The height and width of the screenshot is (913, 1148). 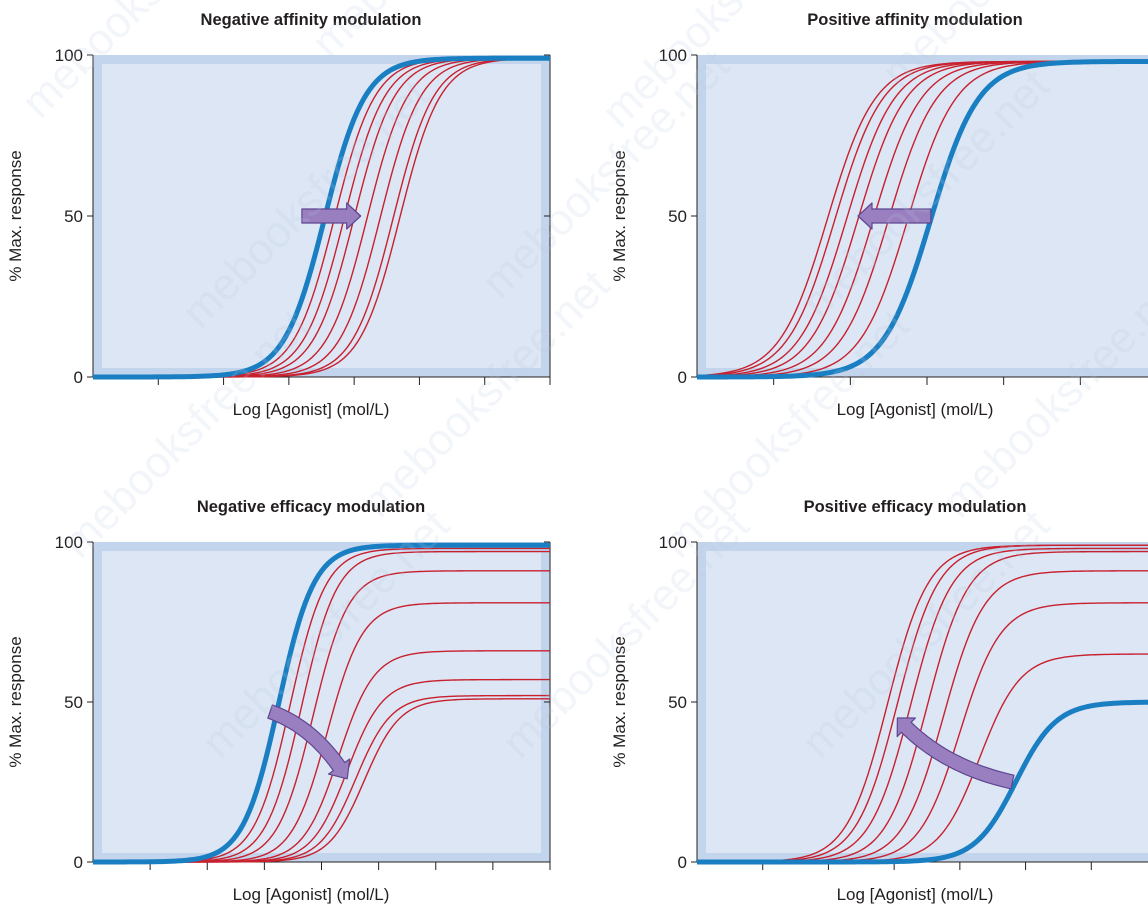 What do you see at coordinates (311, 507) in the screenshot?
I see `chart-title: Negative efficacy modulation` at bounding box center [311, 507].